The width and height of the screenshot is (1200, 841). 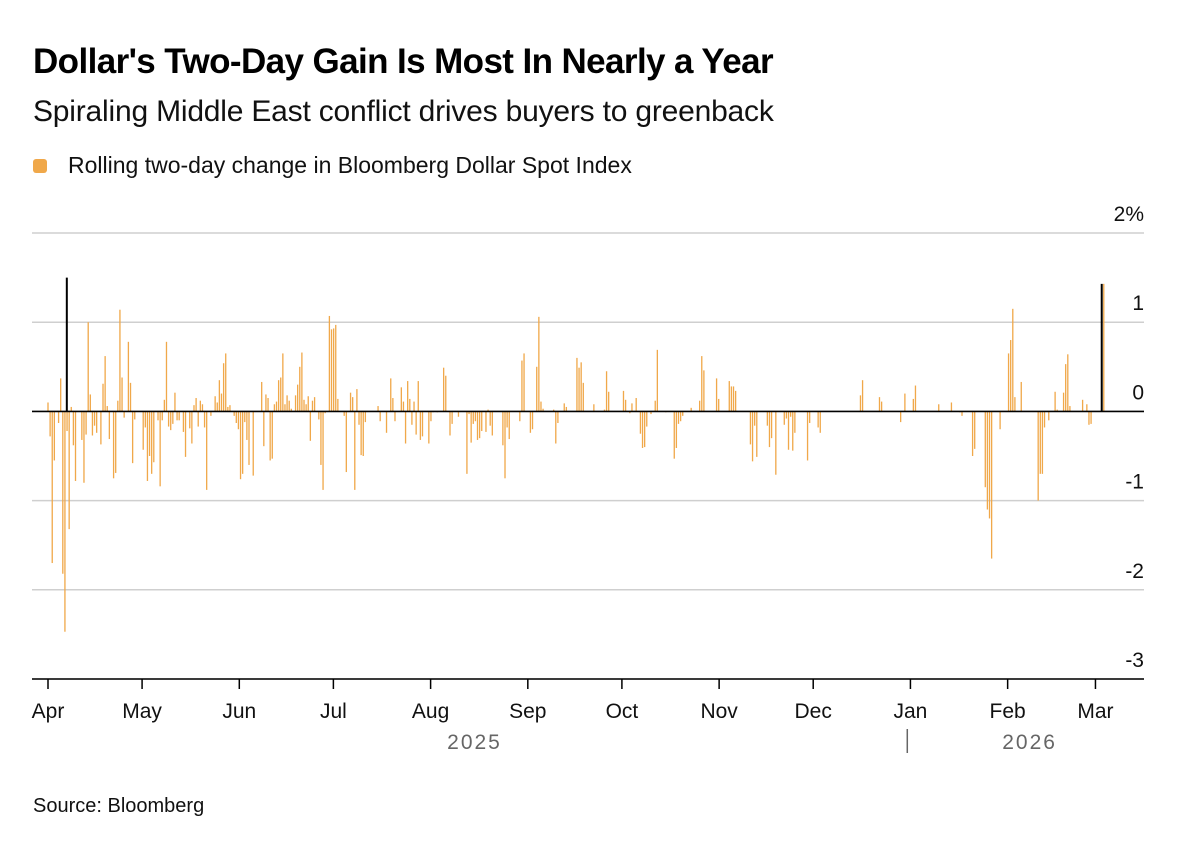 What do you see at coordinates (1129, 214) in the screenshot?
I see `y-tick-label: 2%` at bounding box center [1129, 214].